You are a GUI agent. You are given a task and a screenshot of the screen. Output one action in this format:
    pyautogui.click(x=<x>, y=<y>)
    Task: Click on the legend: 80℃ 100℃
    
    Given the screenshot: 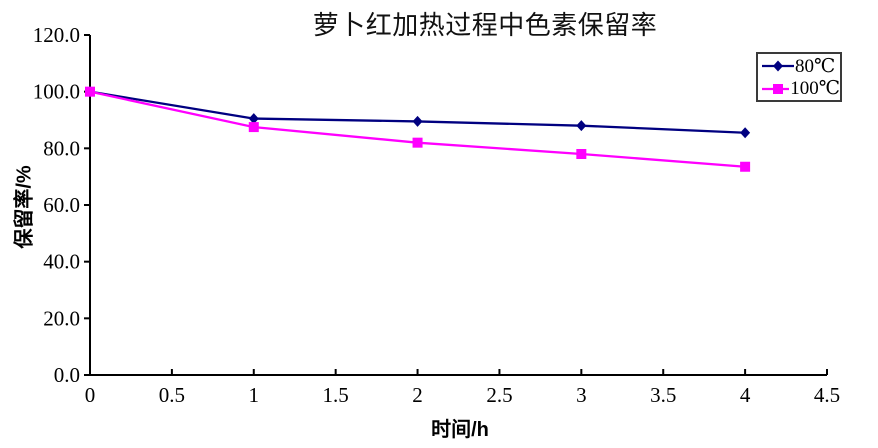 What is the action you would take?
    pyautogui.click(x=799, y=77)
    